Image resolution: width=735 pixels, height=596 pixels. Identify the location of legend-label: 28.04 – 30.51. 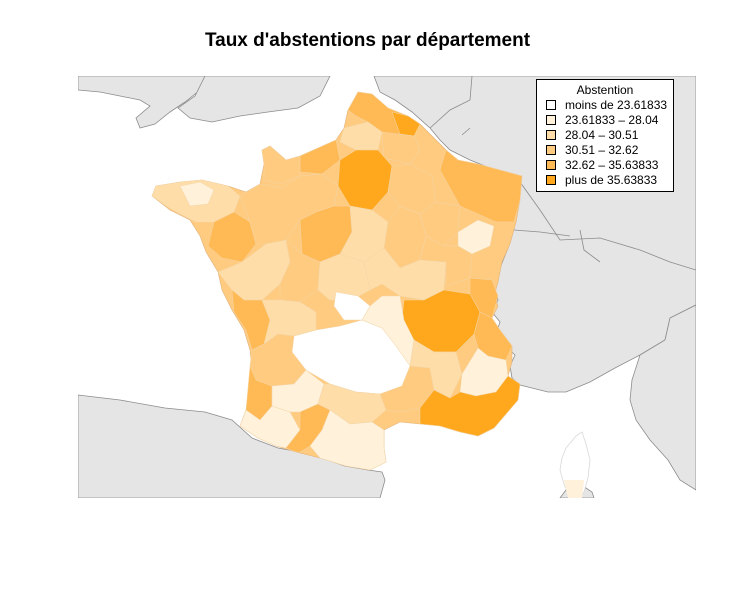
(602, 134).